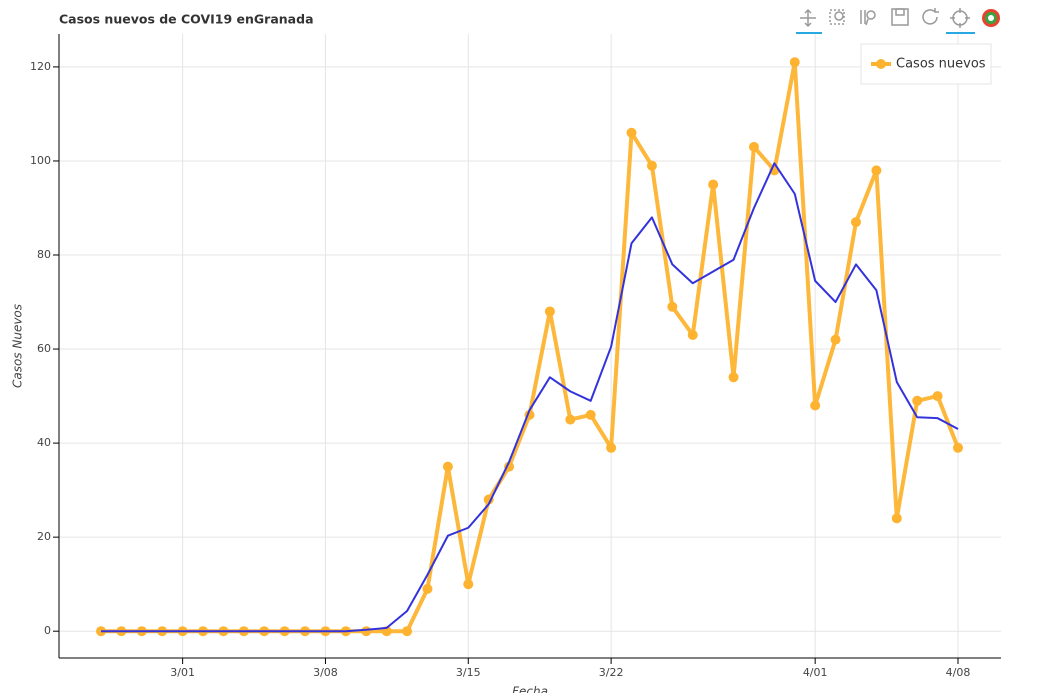 The width and height of the screenshot is (1062, 693). What do you see at coordinates (930, 16) in the screenshot?
I see `reset-tool` at bounding box center [930, 16].